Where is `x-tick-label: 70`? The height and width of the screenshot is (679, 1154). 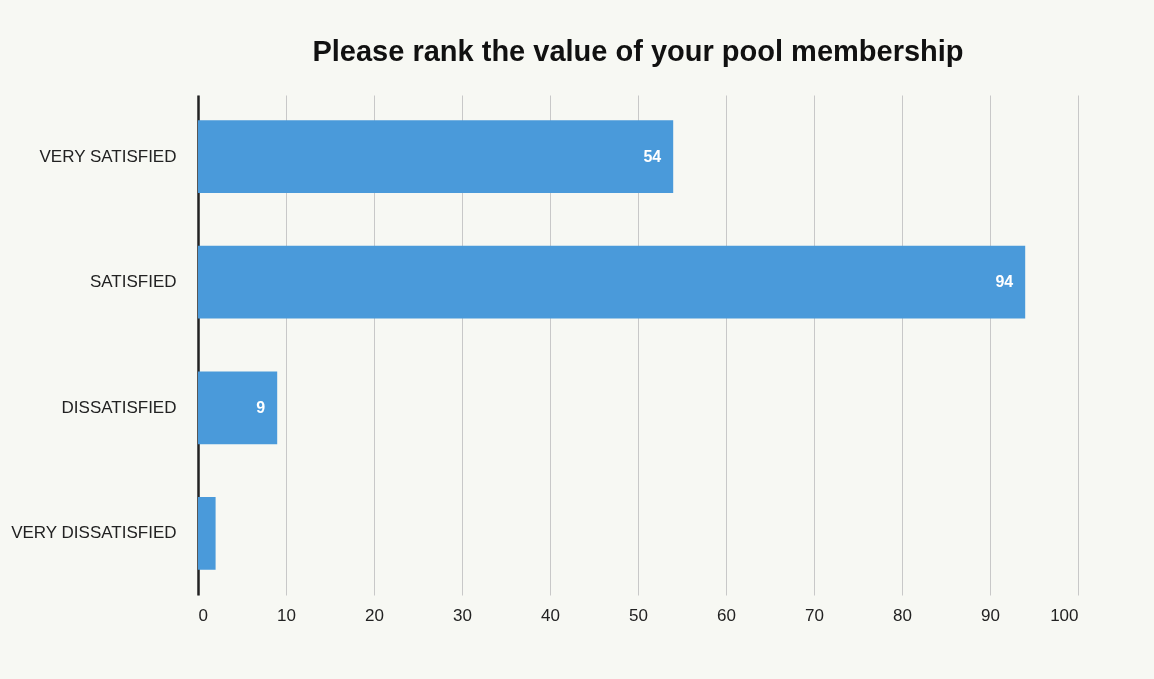 x-tick-label: 70 is located at coordinates (814, 615).